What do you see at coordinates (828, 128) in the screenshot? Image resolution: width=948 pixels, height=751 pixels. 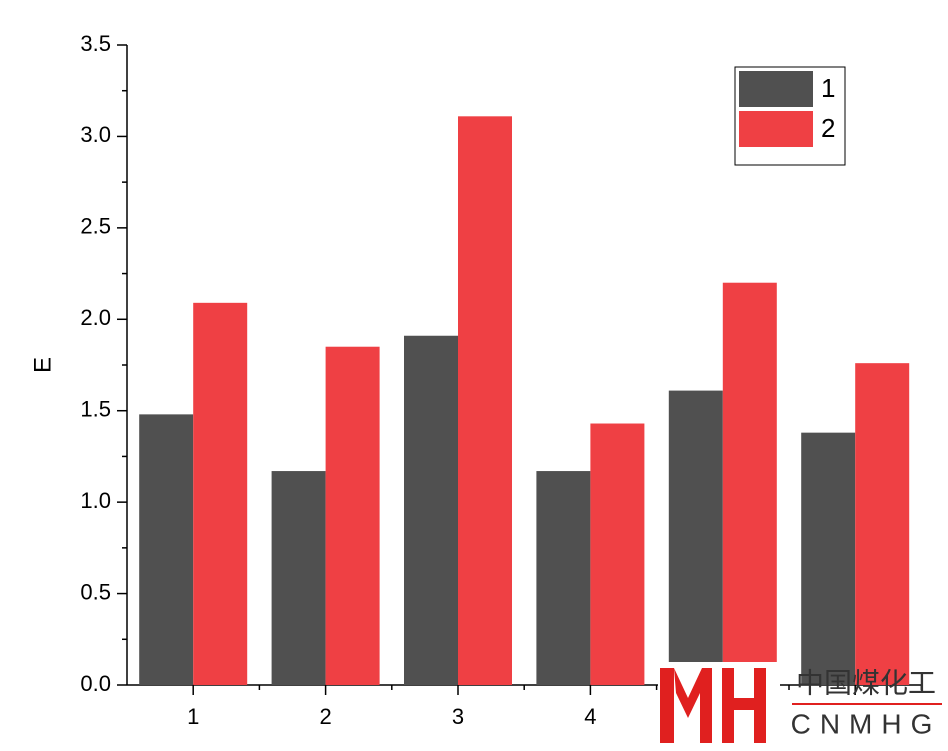 I see `legend-label: 2` at bounding box center [828, 128].